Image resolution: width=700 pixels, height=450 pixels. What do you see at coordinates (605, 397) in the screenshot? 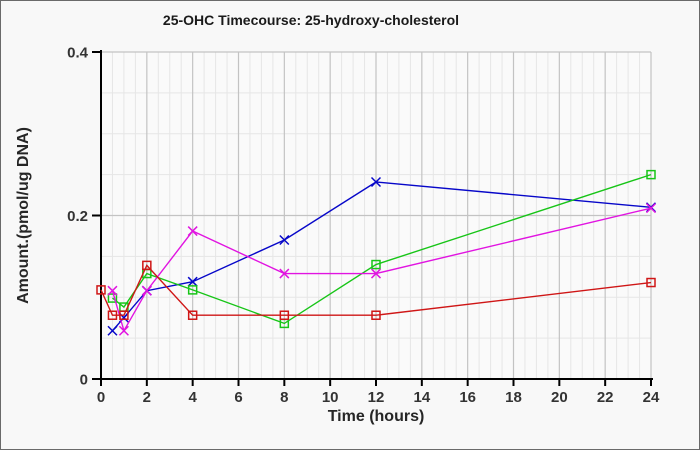
I see `x-tick-label: 22` at bounding box center [605, 397].